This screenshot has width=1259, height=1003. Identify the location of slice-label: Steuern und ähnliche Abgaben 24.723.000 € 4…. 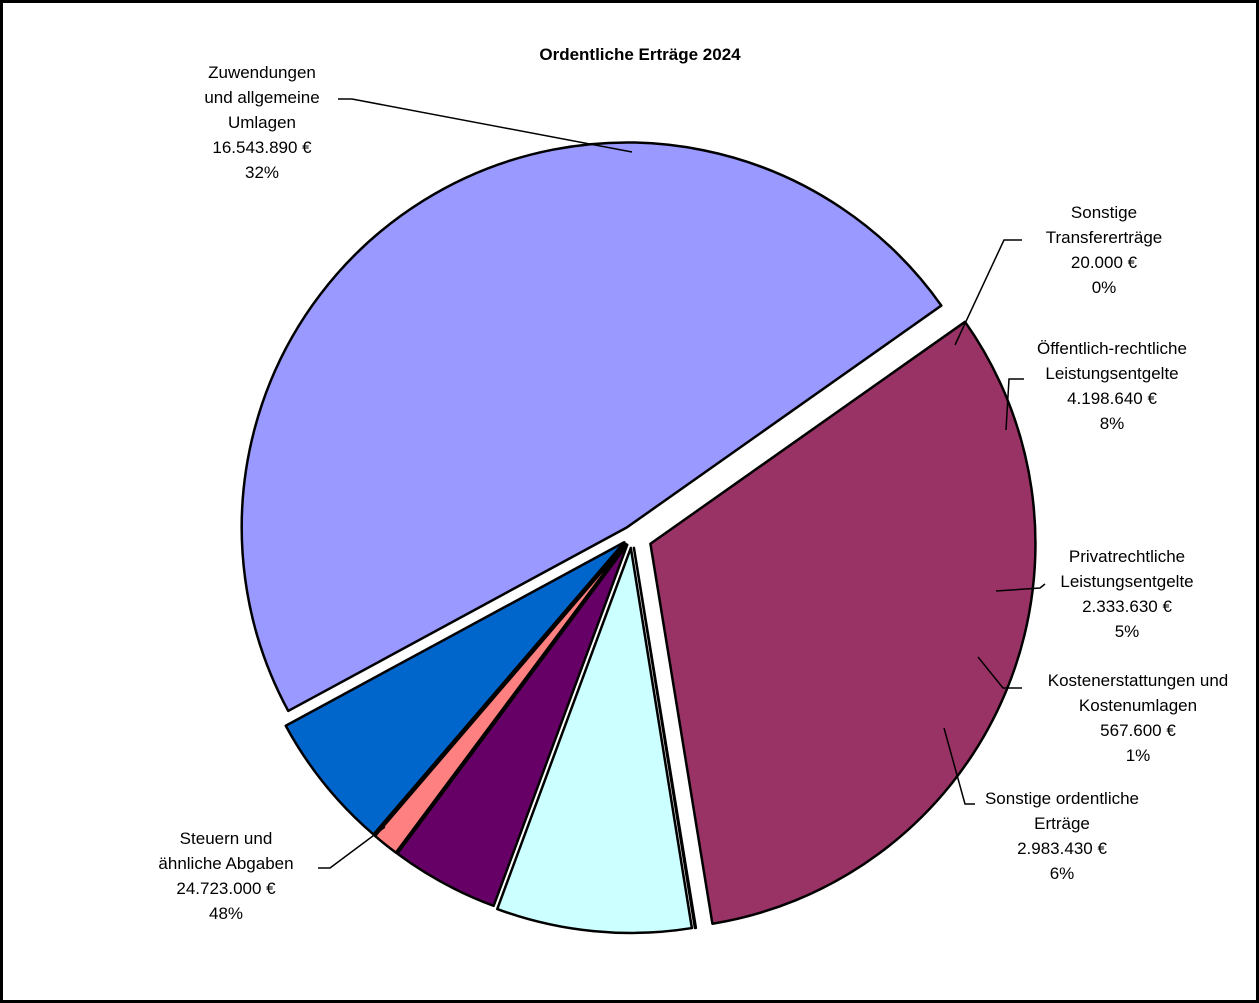
(225, 876).